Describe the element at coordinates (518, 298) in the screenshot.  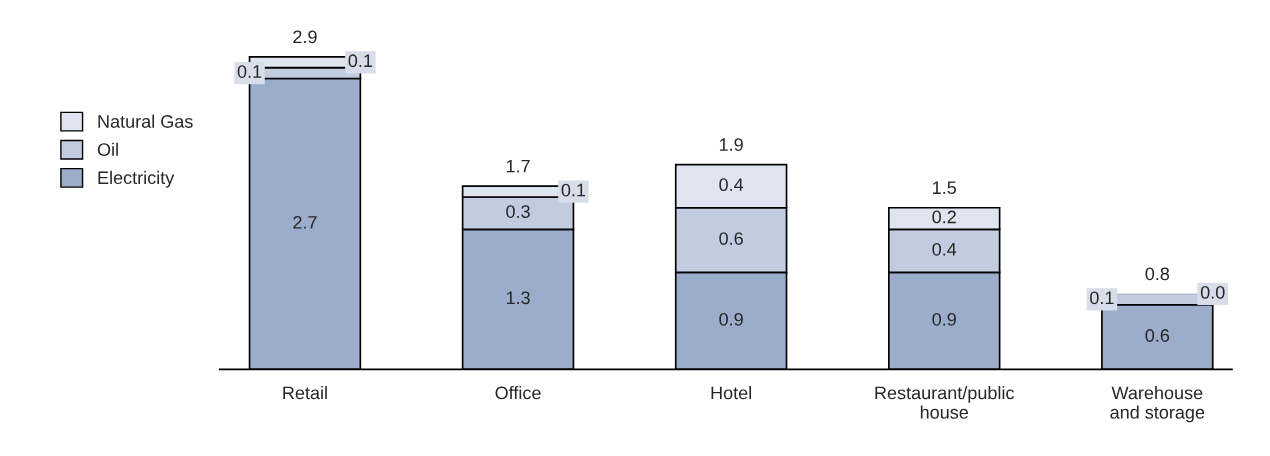
I see `data-label: 1.3` at that location.